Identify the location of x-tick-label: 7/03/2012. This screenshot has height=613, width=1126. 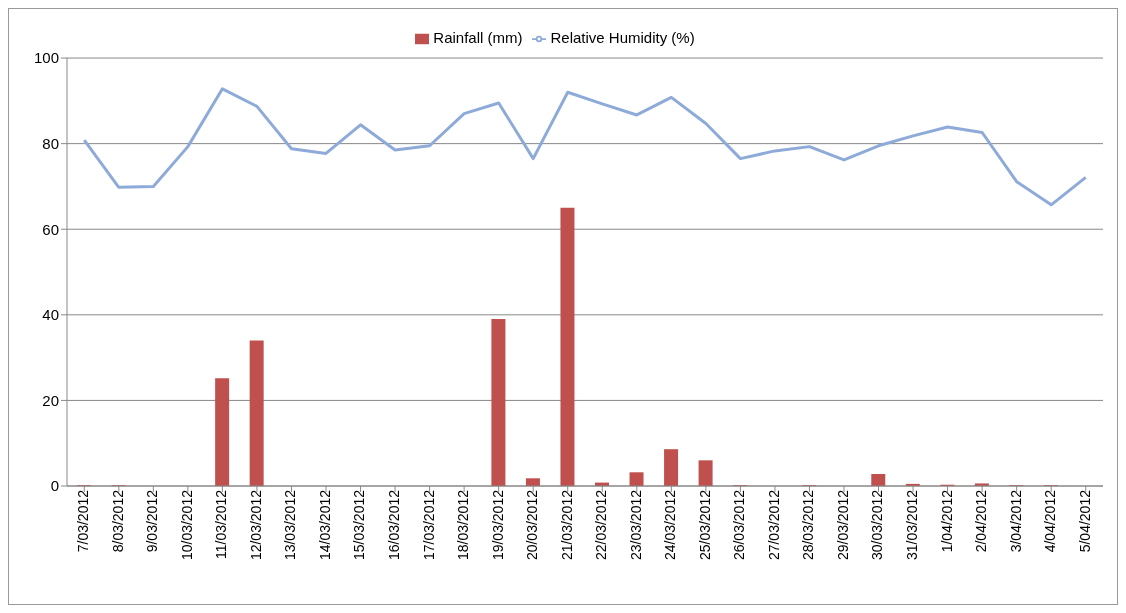
(83, 521).